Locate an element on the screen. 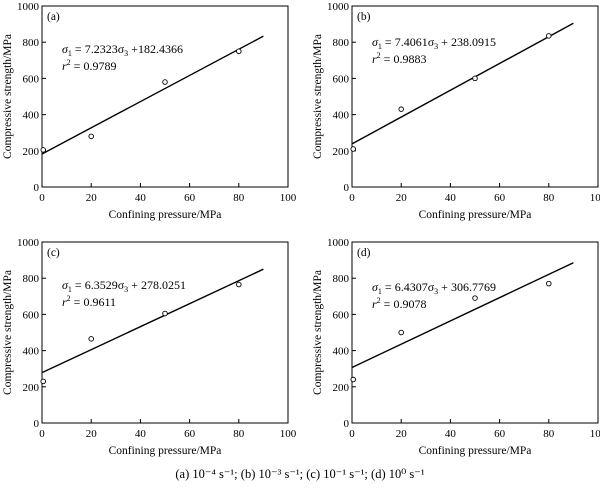  panel-label: (b) is located at coordinates (364, 17).